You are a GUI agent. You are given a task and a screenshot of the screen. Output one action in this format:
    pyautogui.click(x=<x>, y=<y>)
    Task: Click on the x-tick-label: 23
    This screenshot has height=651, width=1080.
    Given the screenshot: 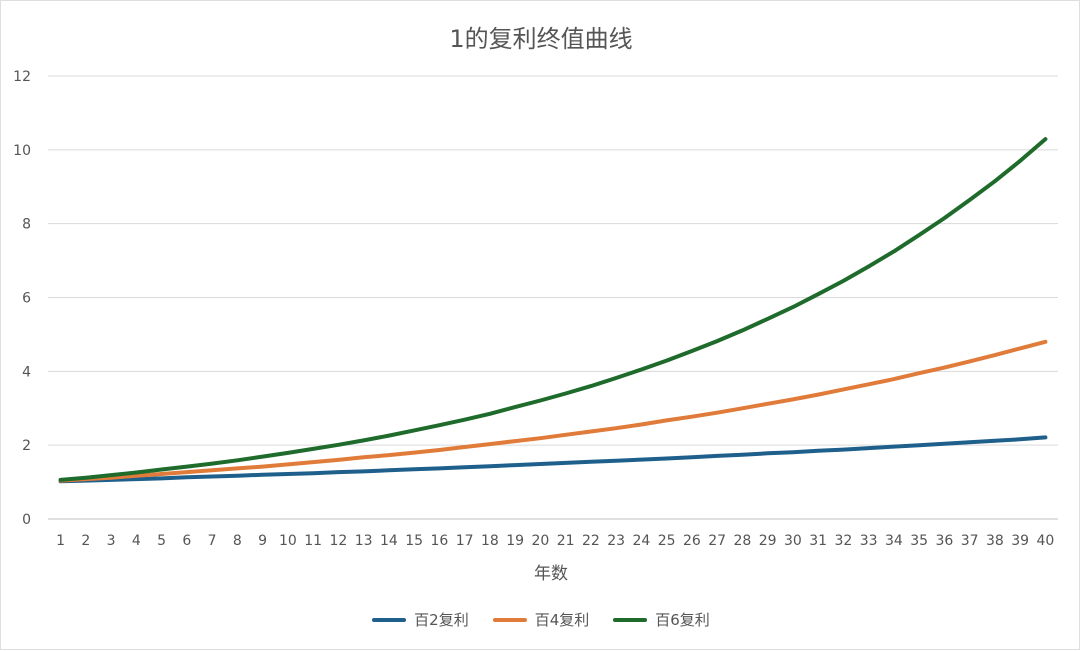 What is the action you would take?
    pyautogui.click(x=616, y=541)
    